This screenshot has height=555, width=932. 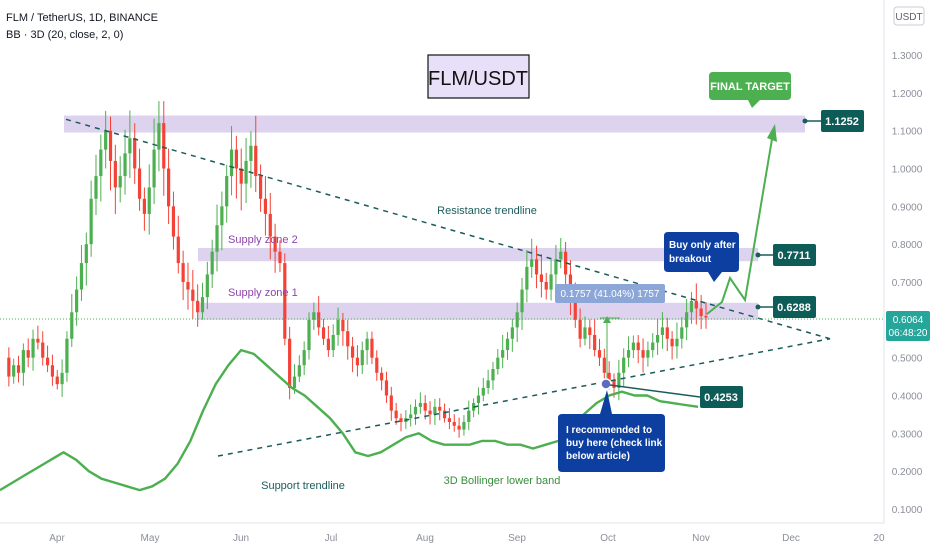 I want to click on symbol-header: FLM / TetherUS, 1D, BINANCE, so click(x=82, y=18).